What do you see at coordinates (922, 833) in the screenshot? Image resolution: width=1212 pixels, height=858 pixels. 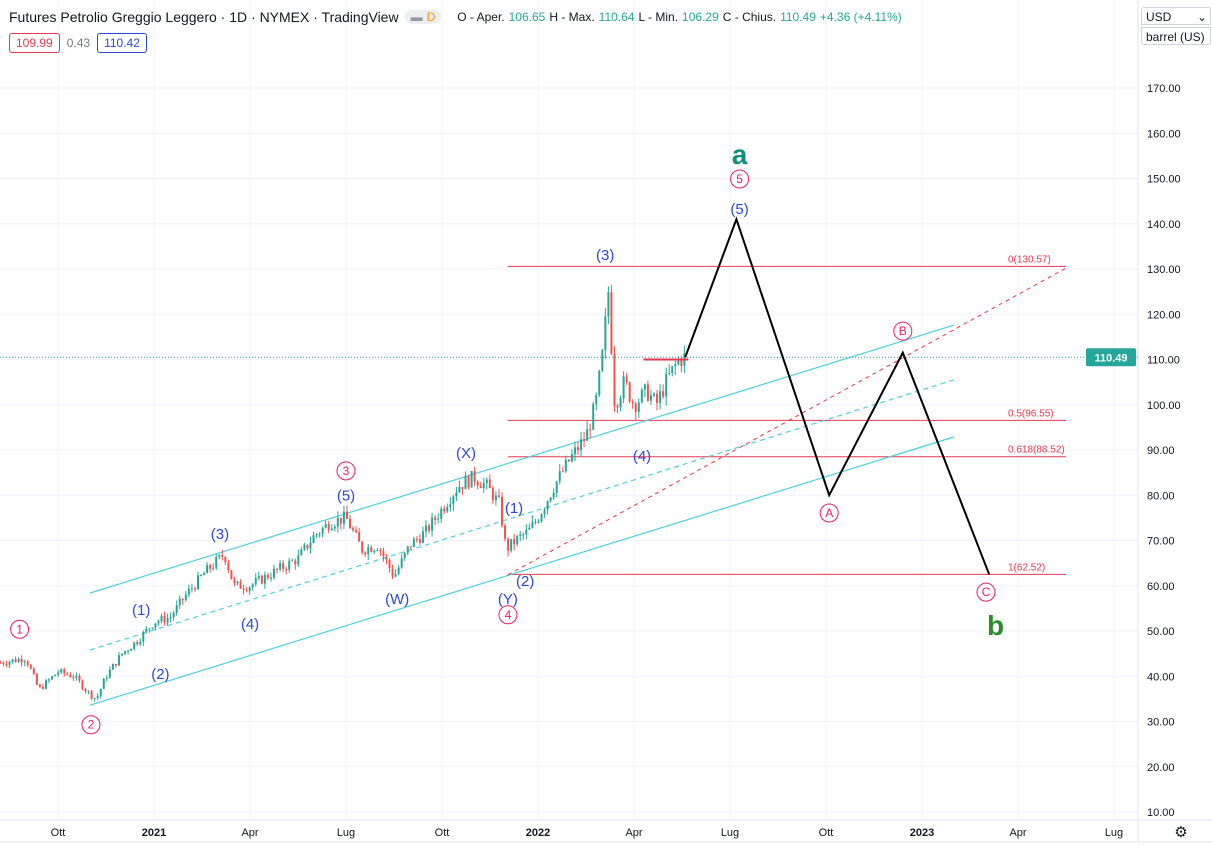 I see `time-tick-label: 2023` at bounding box center [922, 833].